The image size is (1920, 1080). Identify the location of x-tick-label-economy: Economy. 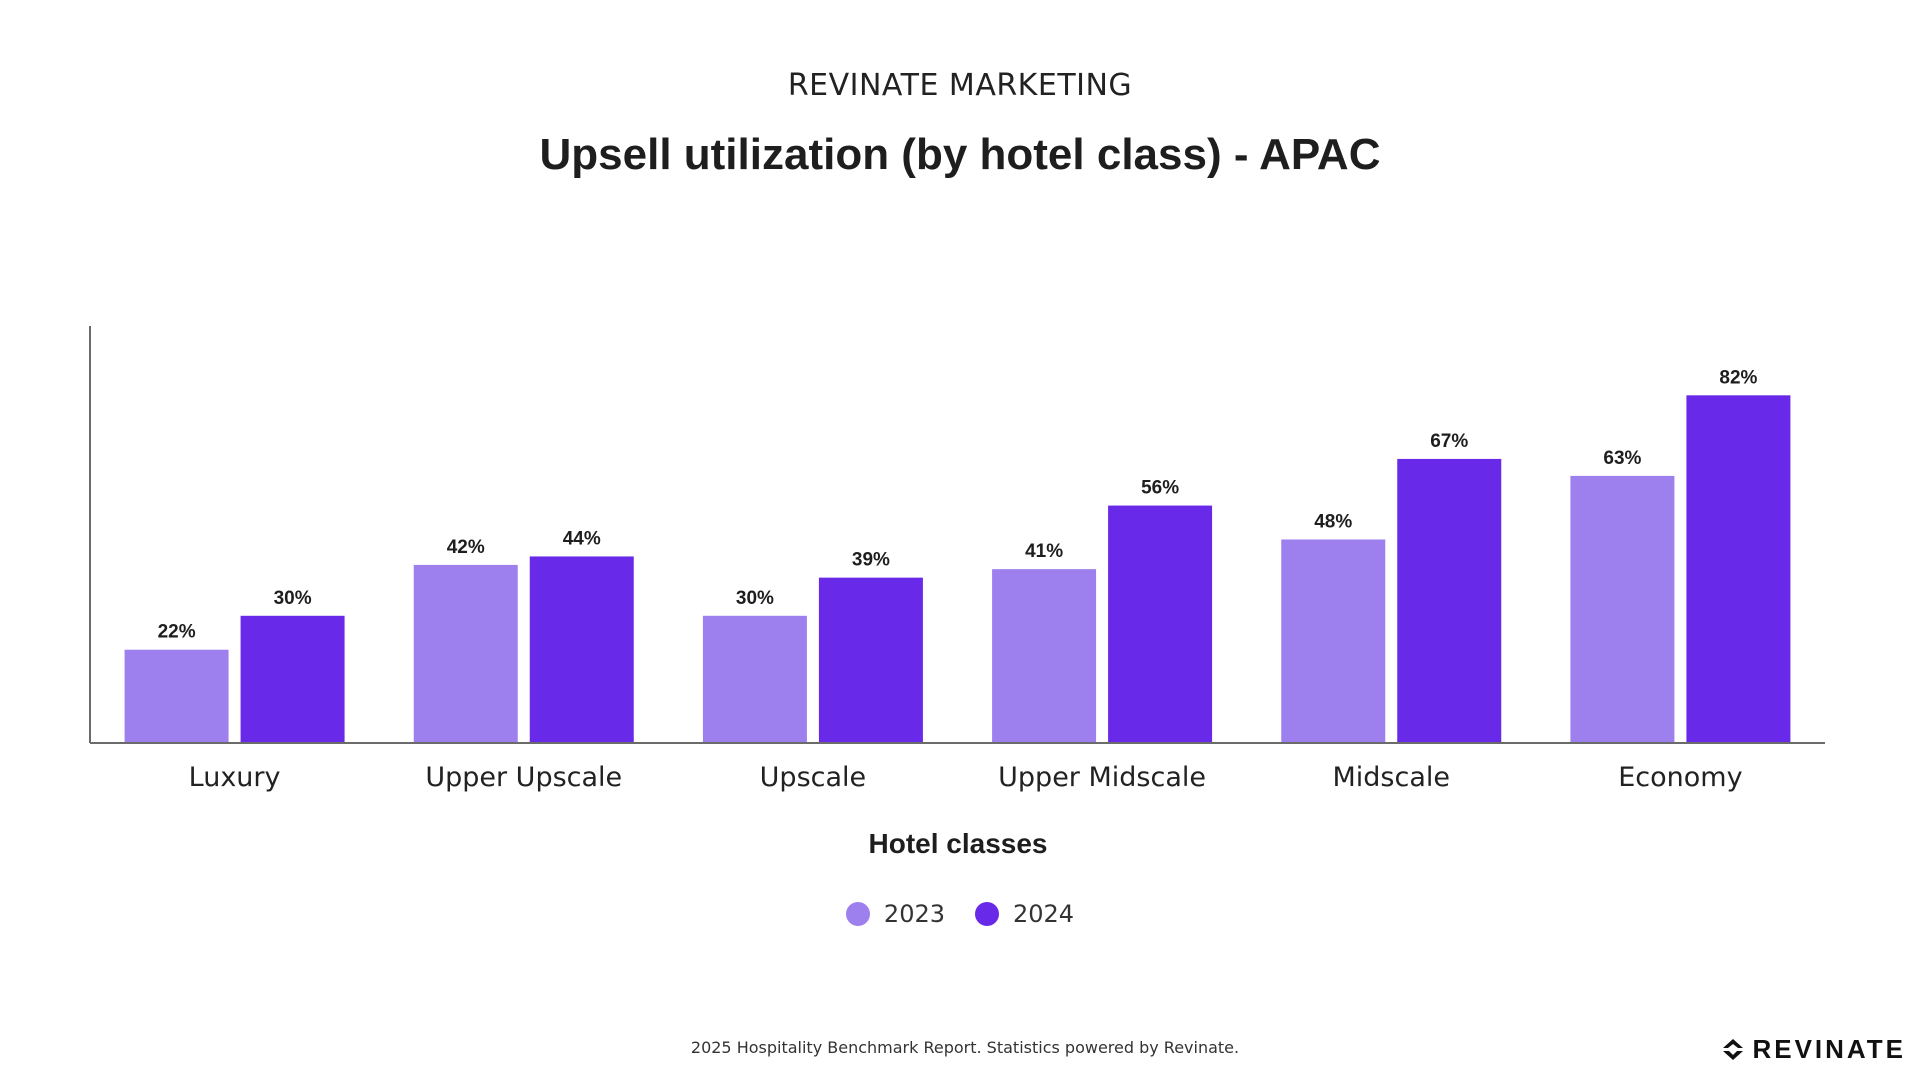
(1680, 777).